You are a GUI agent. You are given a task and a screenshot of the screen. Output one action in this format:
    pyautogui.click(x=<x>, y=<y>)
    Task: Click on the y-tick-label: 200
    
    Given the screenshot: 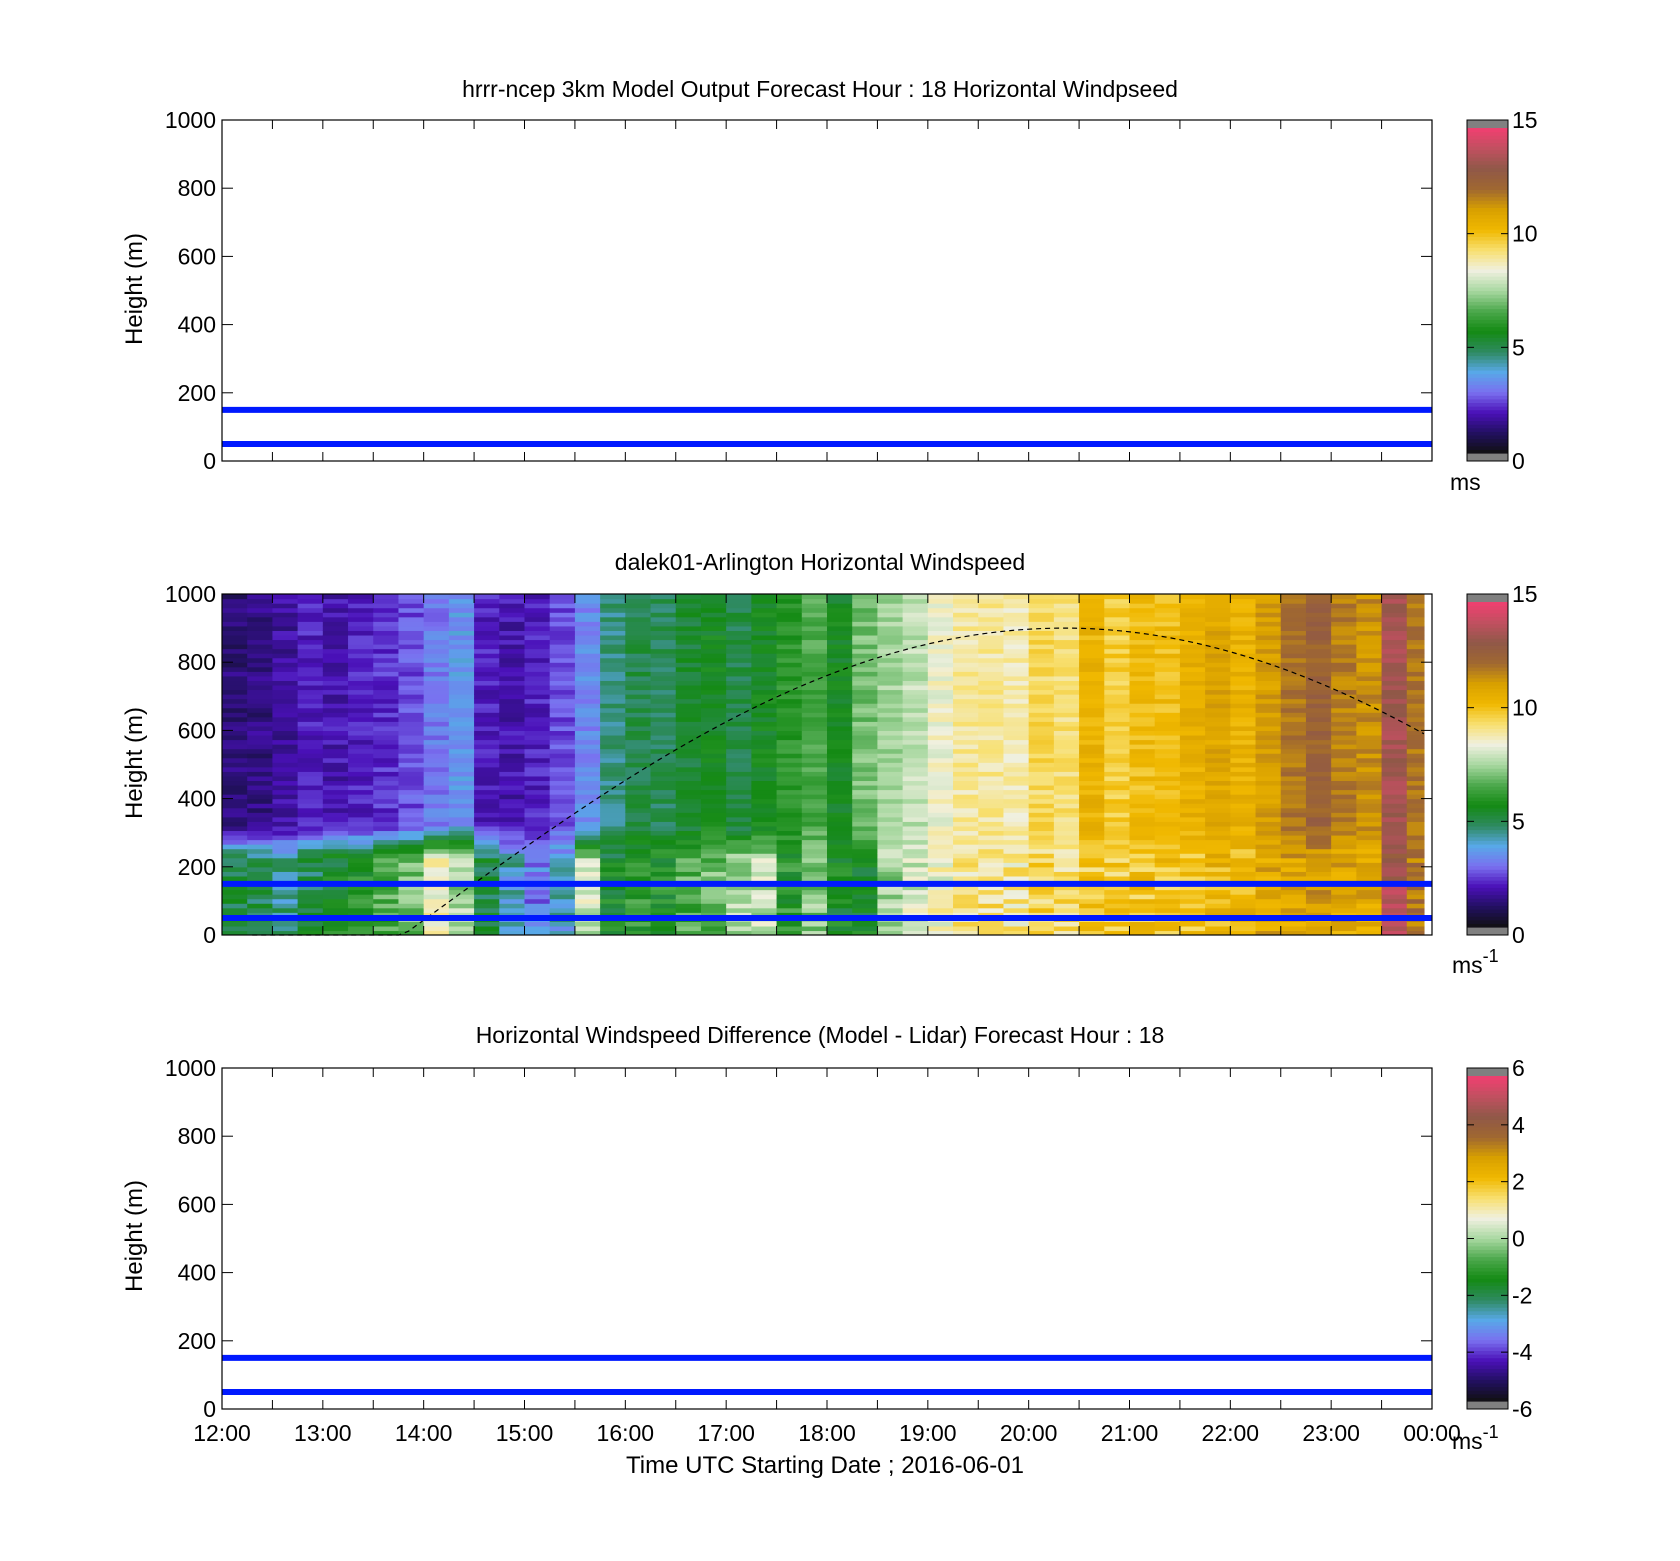 What is the action you would take?
    pyautogui.click(x=197, y=867)
    